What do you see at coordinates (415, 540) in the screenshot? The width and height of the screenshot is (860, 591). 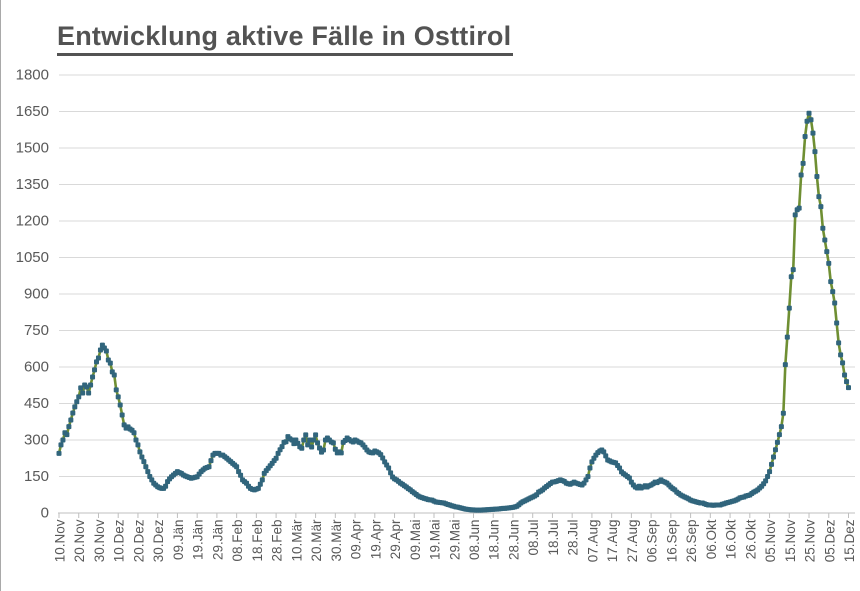 I see `x-tick-label: 09.Mai` at bounding box center [415, 540].